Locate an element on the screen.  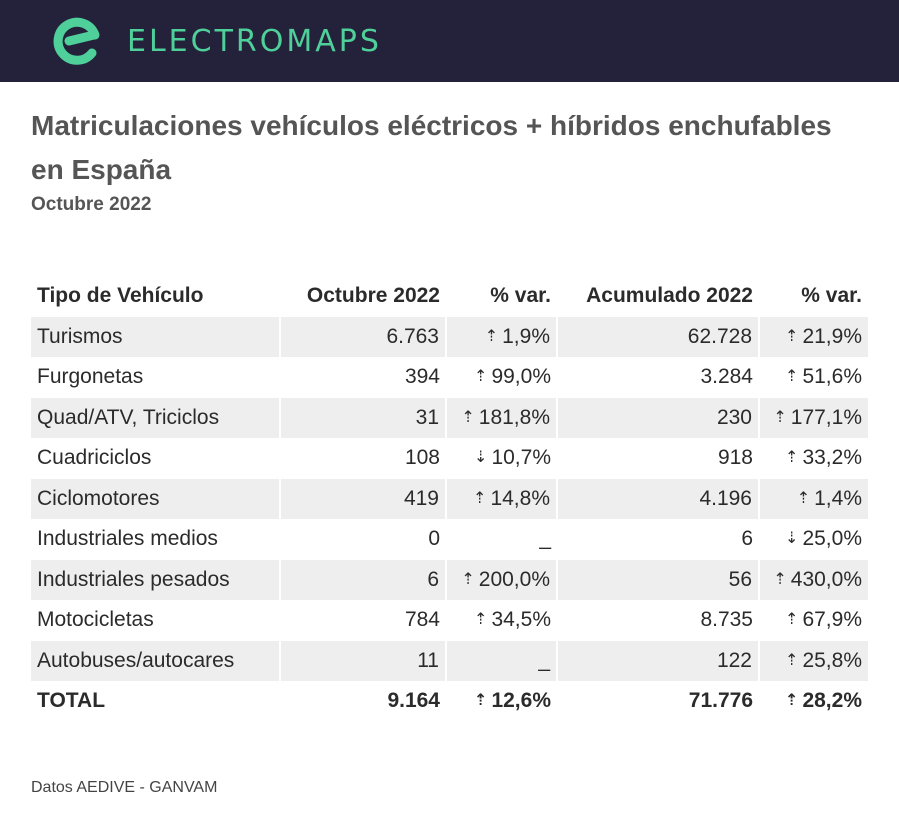
cell-october: 6 is located at coordinates (362, 579).